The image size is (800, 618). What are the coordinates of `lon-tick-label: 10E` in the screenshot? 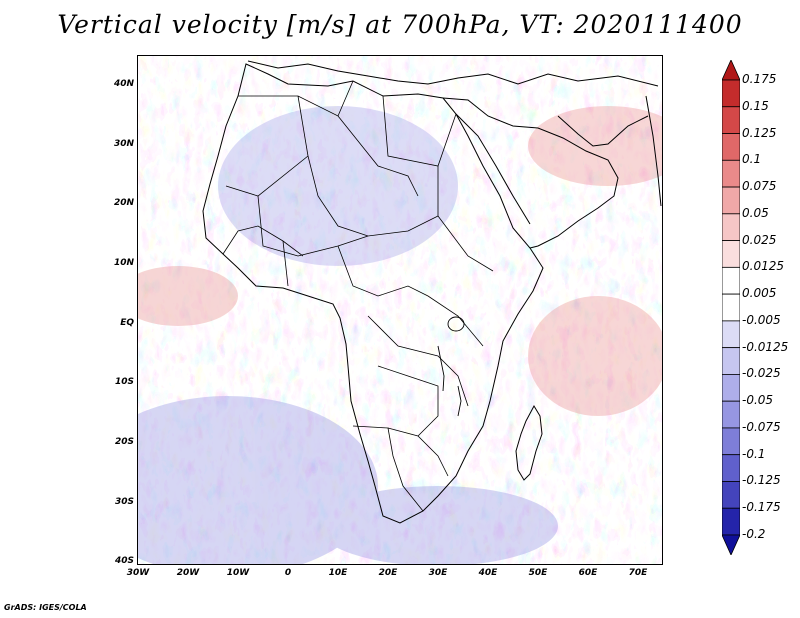 It's located at (338, 573).